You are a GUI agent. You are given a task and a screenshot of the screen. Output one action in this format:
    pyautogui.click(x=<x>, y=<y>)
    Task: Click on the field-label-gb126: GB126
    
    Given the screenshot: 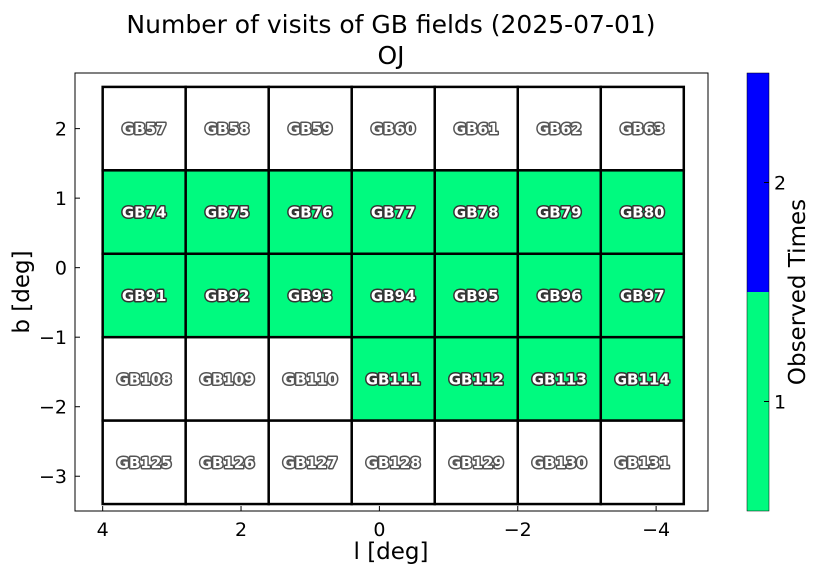 What is the action you would take?
    pyautogui.click(x=227, y=463)
    